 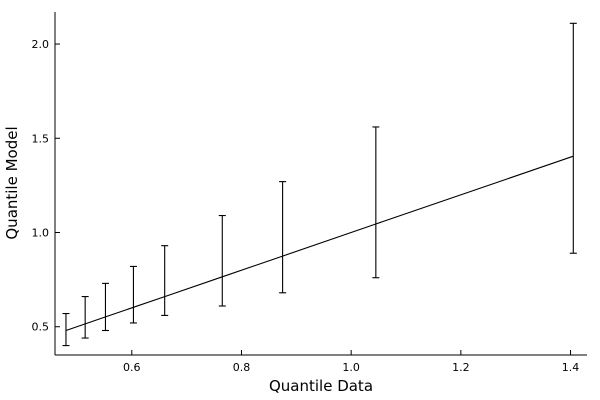 I want to click on x-axis-ticks: 0.6 0.8 1.0 1.2 1.4, so click(x=351, y=362).